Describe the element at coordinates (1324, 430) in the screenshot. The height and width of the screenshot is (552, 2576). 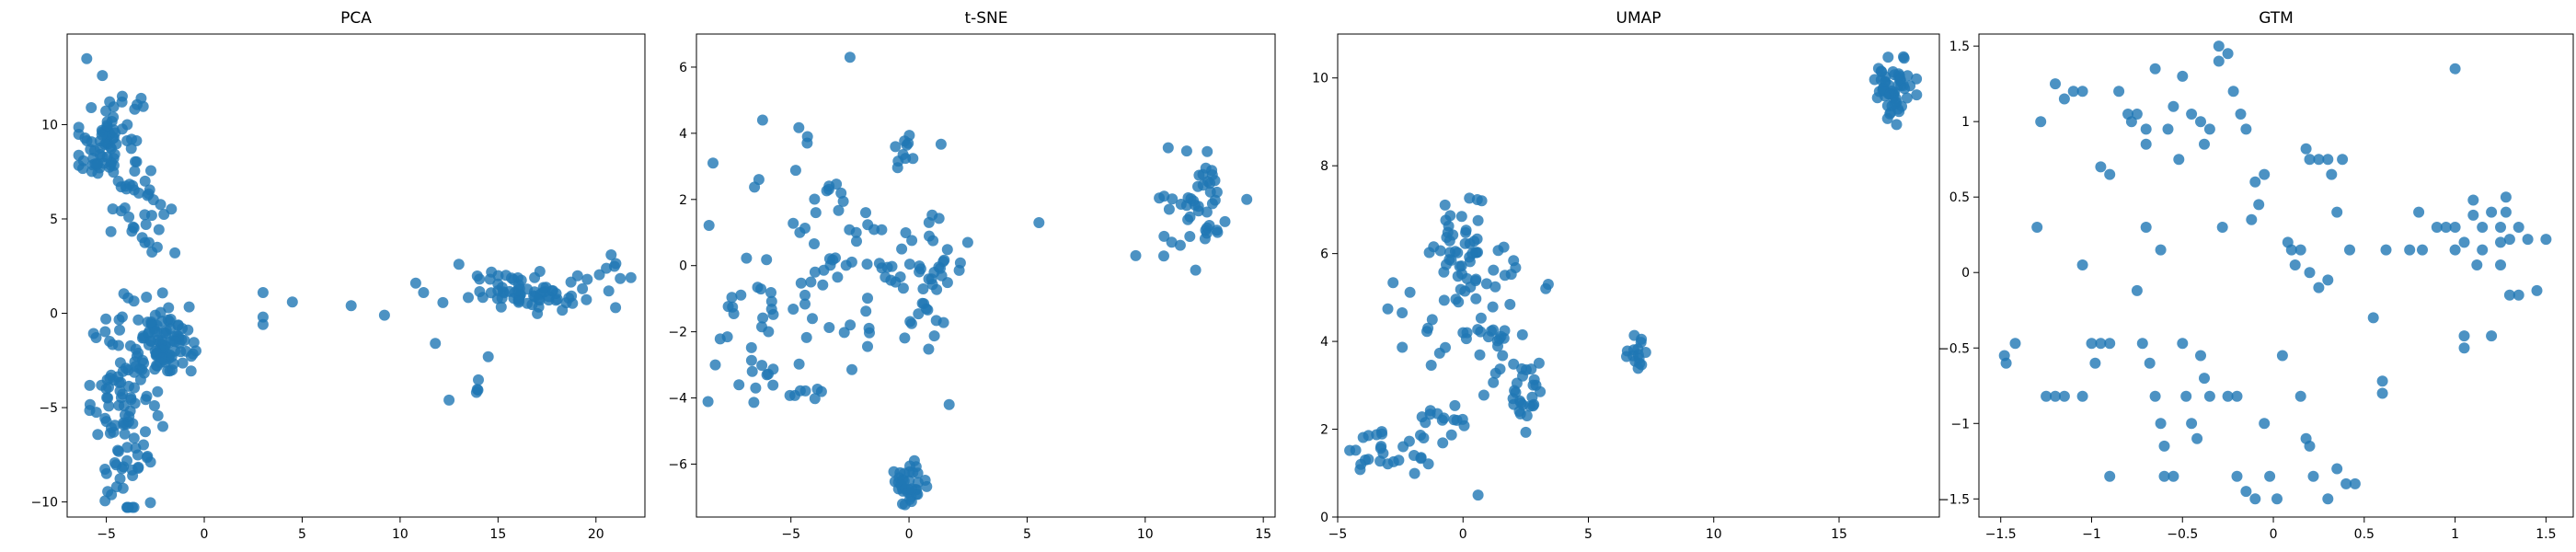
I see `y-tick-label: 2` at that location.